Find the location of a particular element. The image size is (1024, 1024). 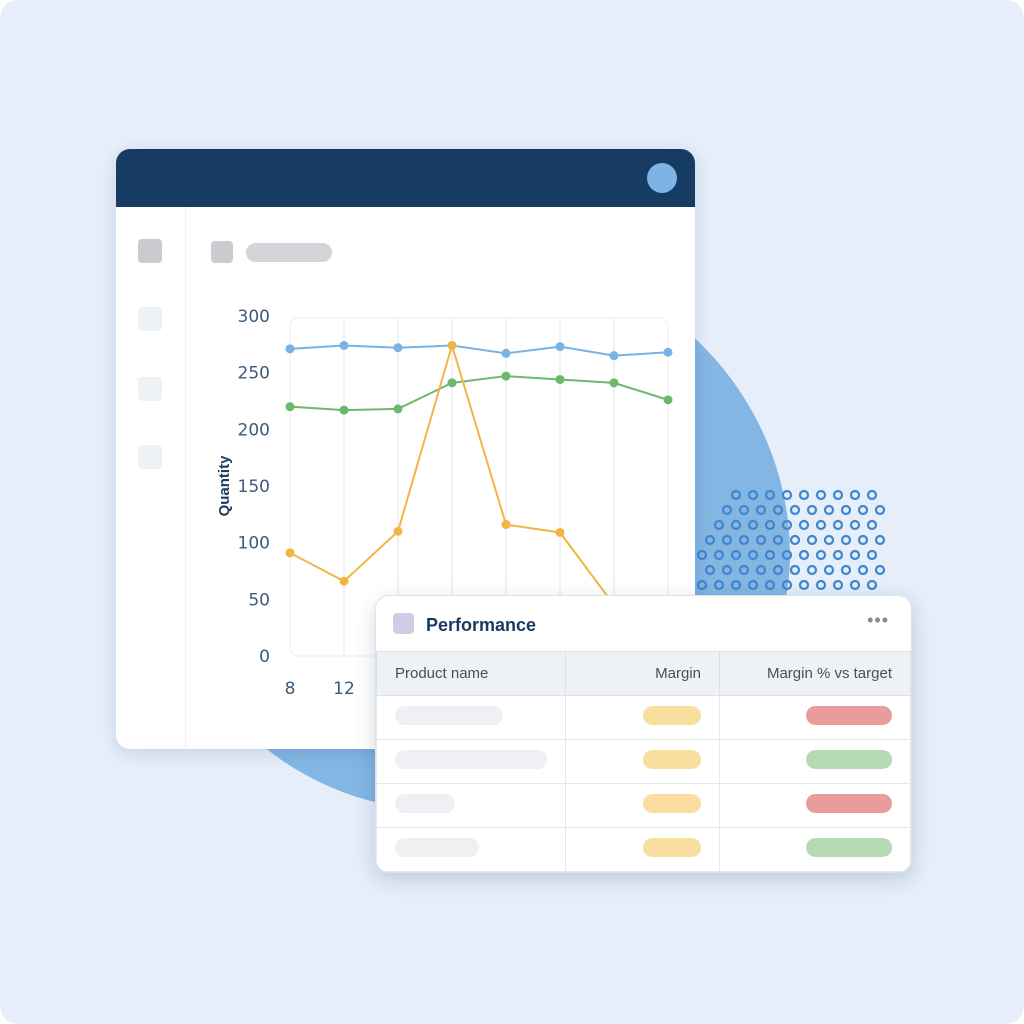

window-header is located at coordinates (405, 178).